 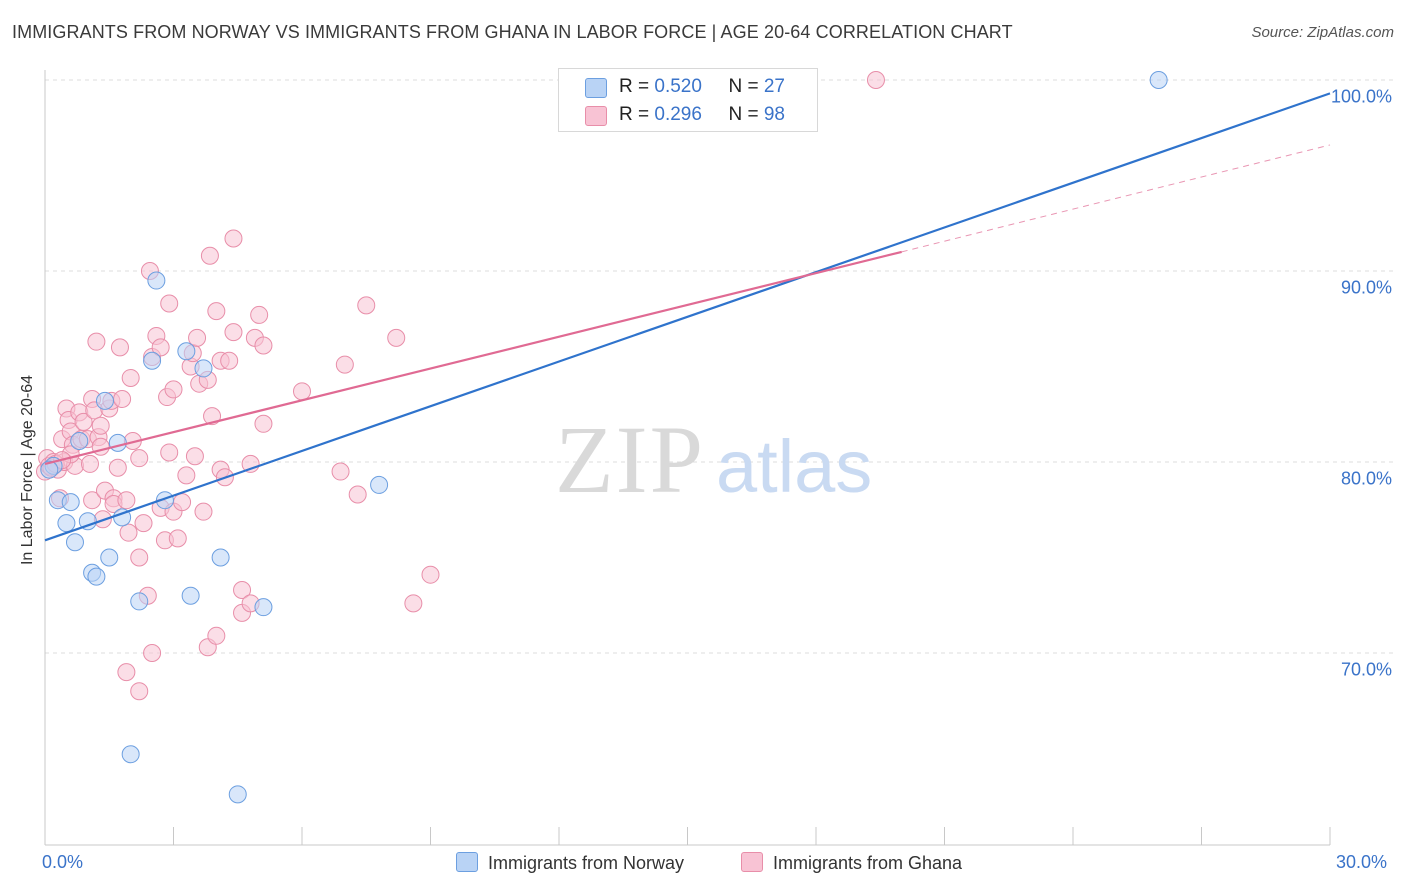 I want to click on watermark-atlas: atlas, so click(x=794, y=466).